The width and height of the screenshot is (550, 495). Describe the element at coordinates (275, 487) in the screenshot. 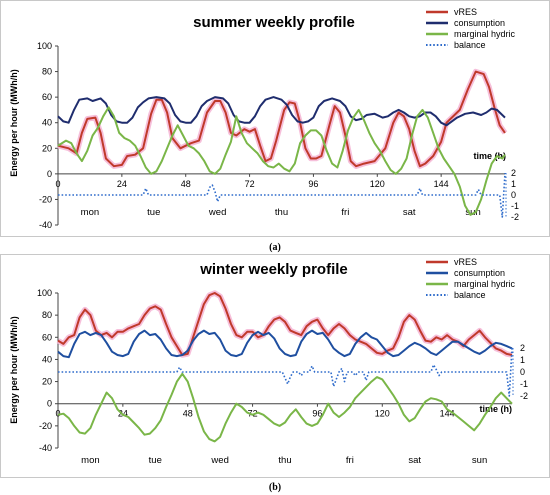

I see `figure-caption: (b)` at that location.